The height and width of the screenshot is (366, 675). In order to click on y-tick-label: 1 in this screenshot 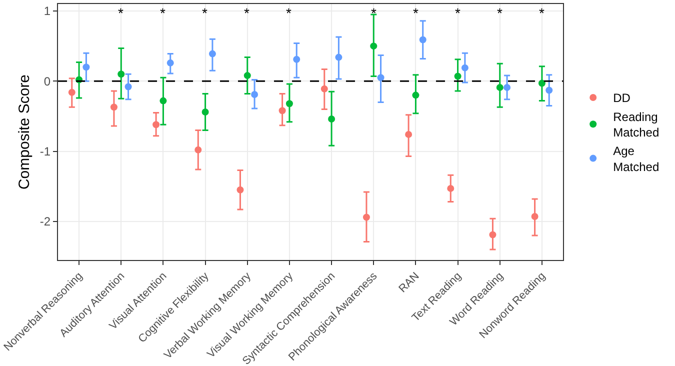, I will do `click(47, 11)`.